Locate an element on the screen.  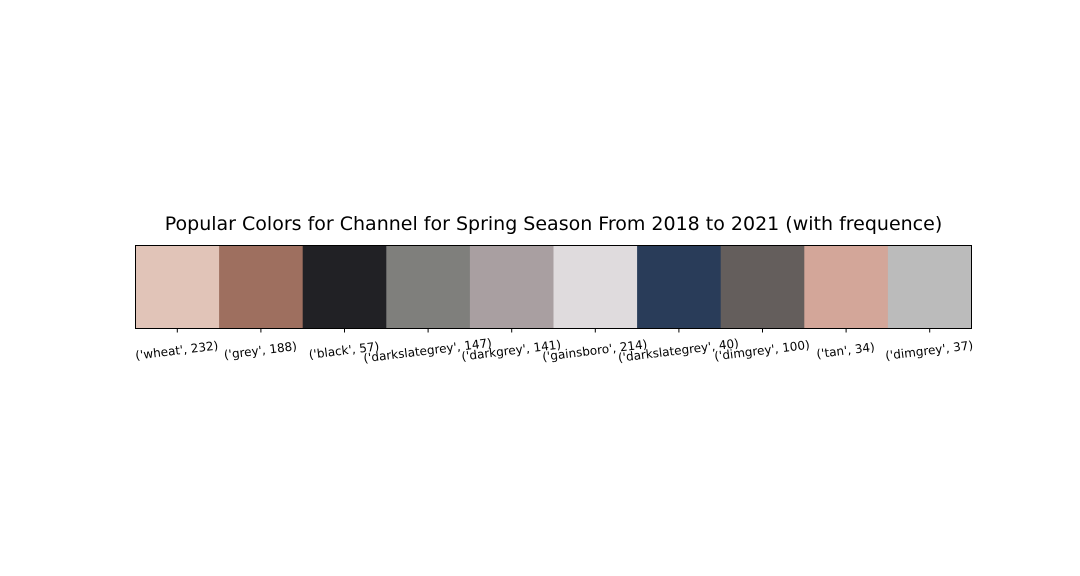
x-tick-label: ('dimgrey', 37) is located at coordinates (929, 350).